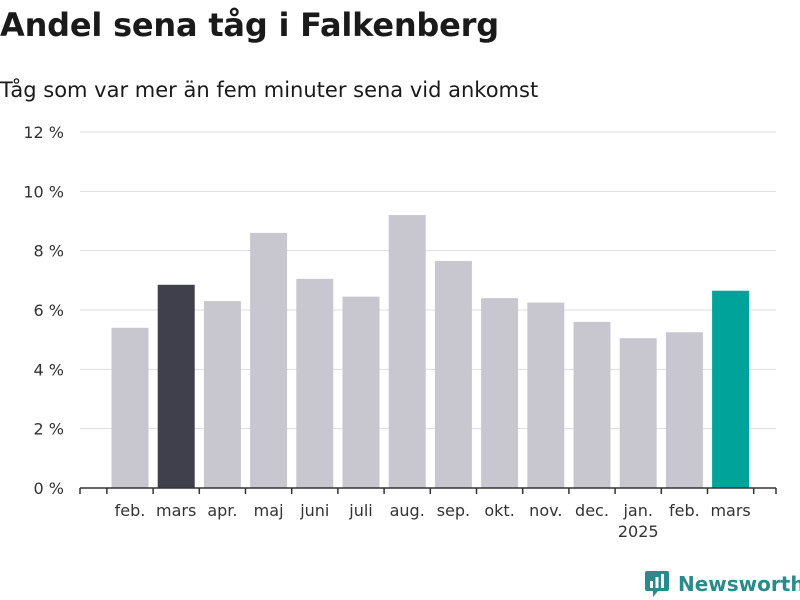 The height and width of the screenshot is (600, 800). I want to click on chart-title: Andel sena tåg i Falkenberg, so click(249, 25).